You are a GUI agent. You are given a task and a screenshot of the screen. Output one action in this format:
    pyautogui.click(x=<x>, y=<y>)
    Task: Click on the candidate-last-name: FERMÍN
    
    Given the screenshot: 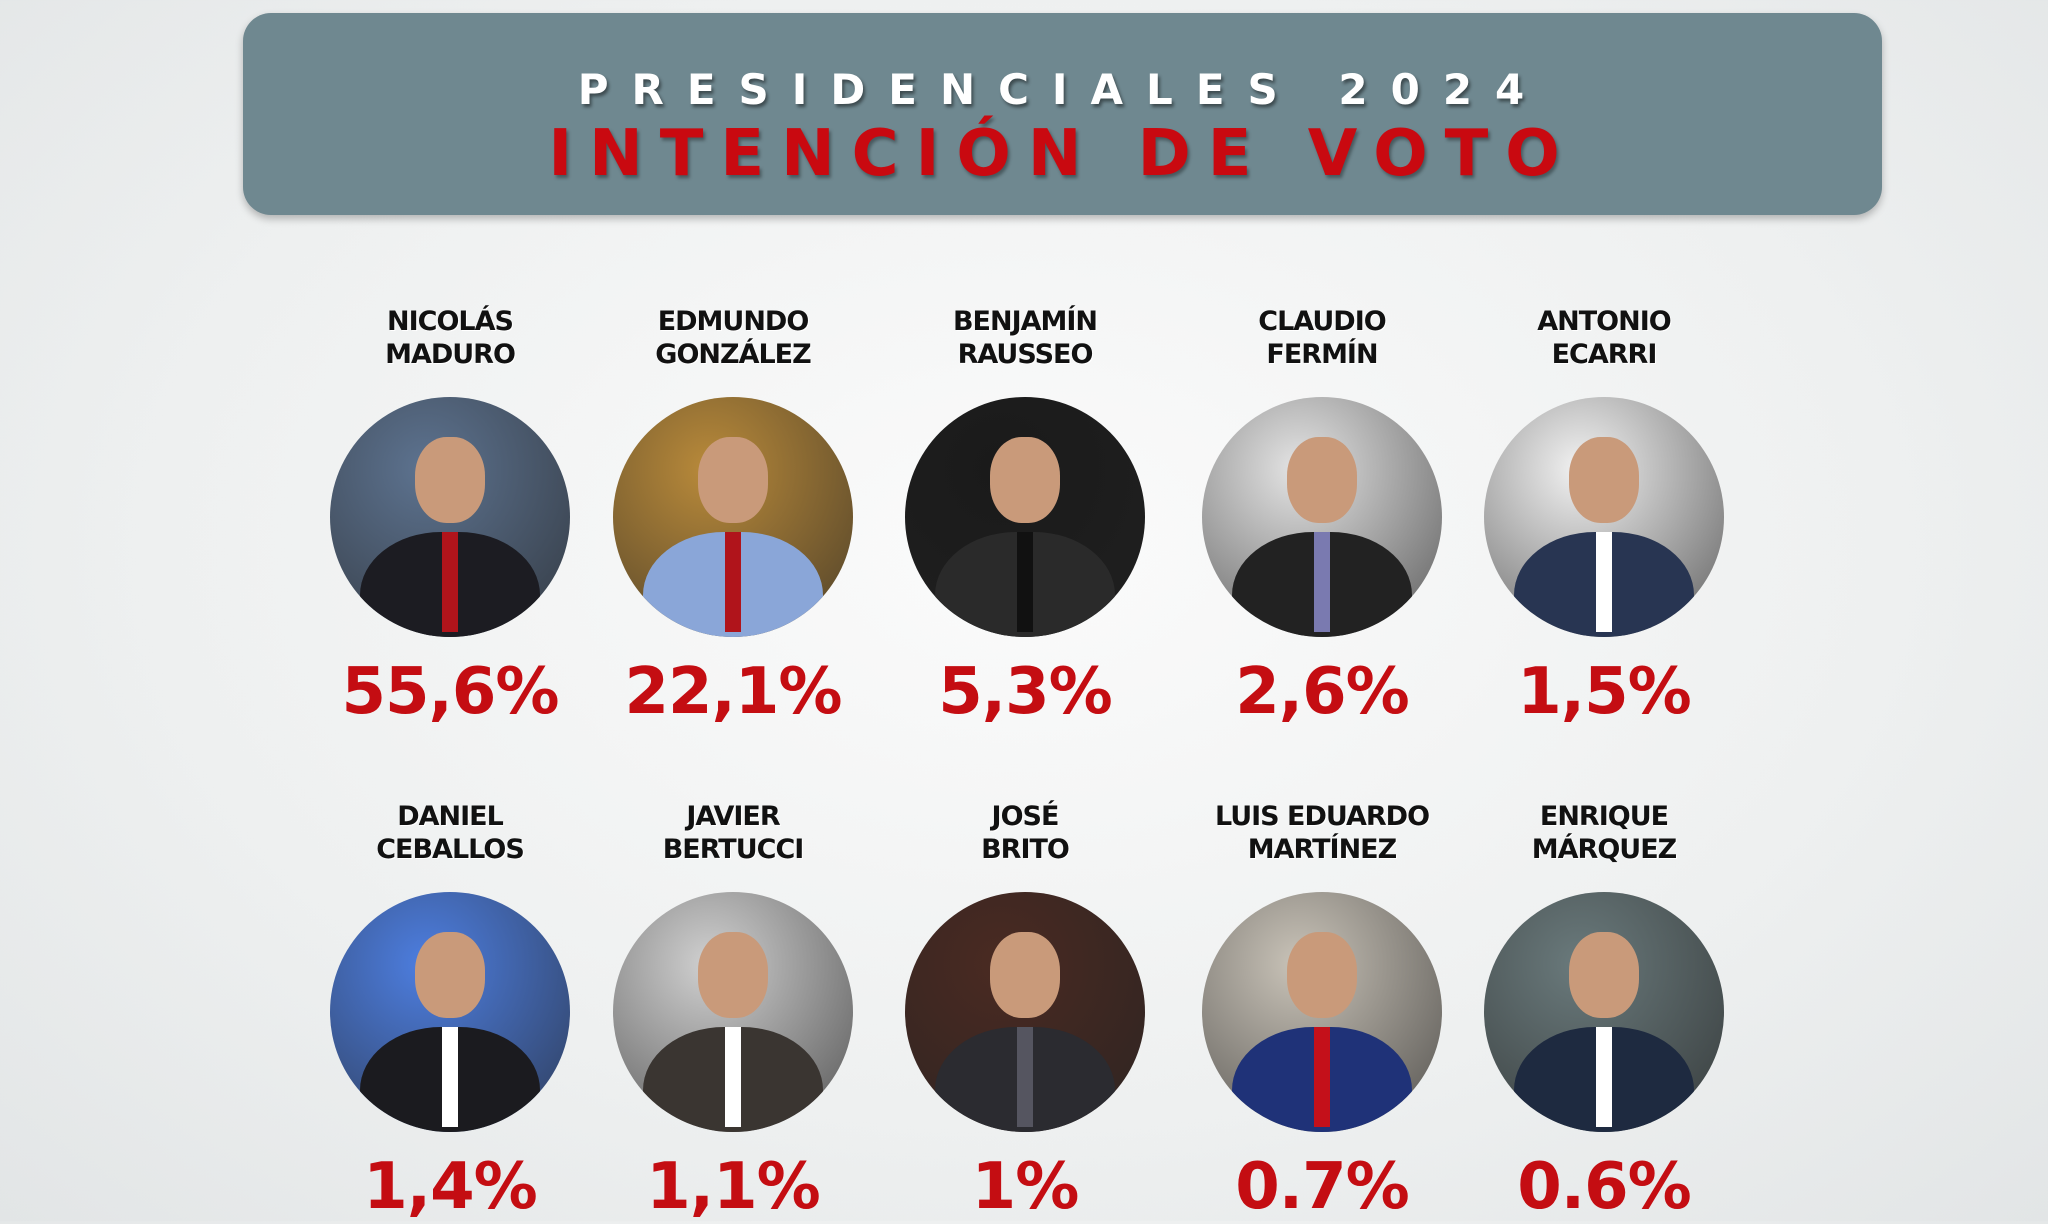 What is the action you would take?
    pyautogui.click(x=1322, y=354)
    